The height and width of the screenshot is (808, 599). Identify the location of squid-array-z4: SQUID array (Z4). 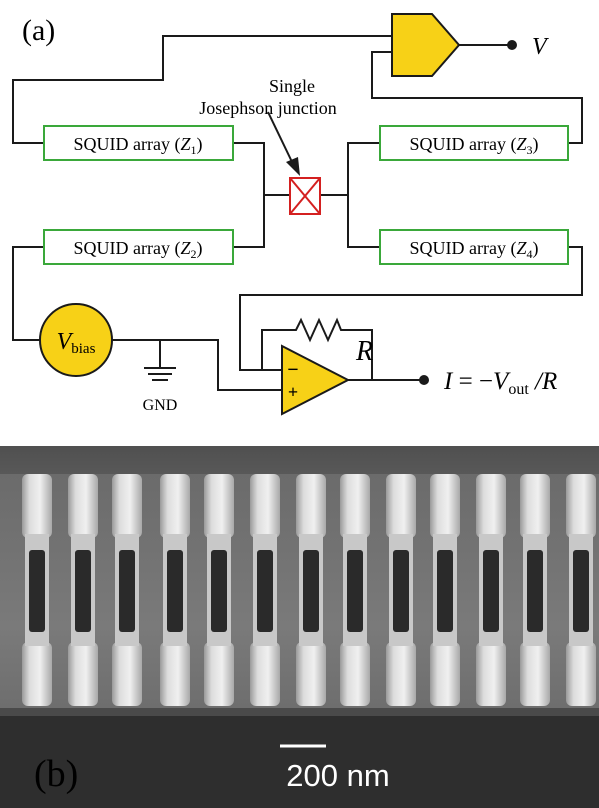
(474, 247).